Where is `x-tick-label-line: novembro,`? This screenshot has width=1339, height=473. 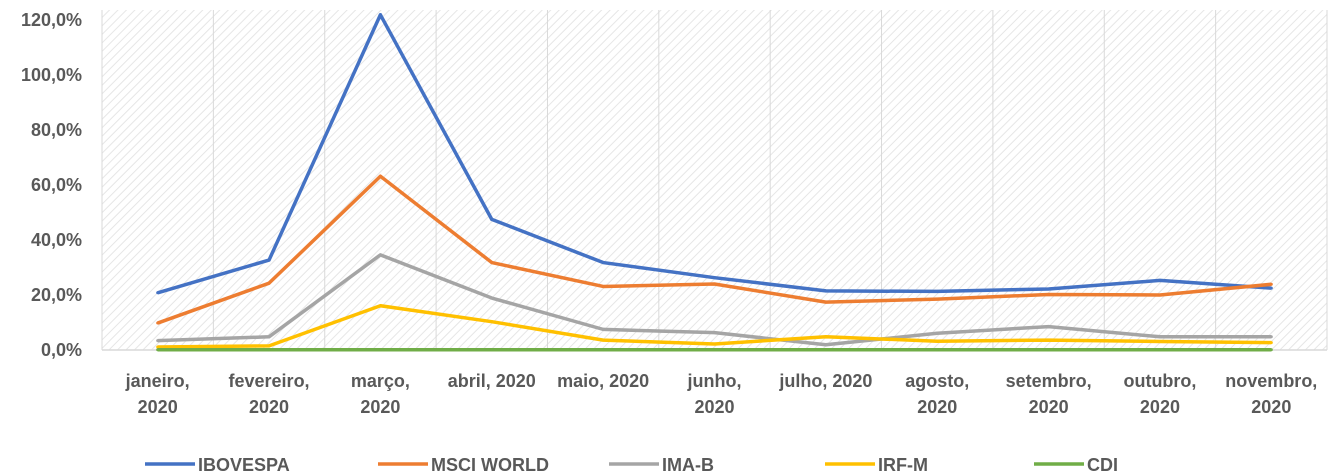 x-tick-label-line: novembro, is located at coordinates (1271, 381).